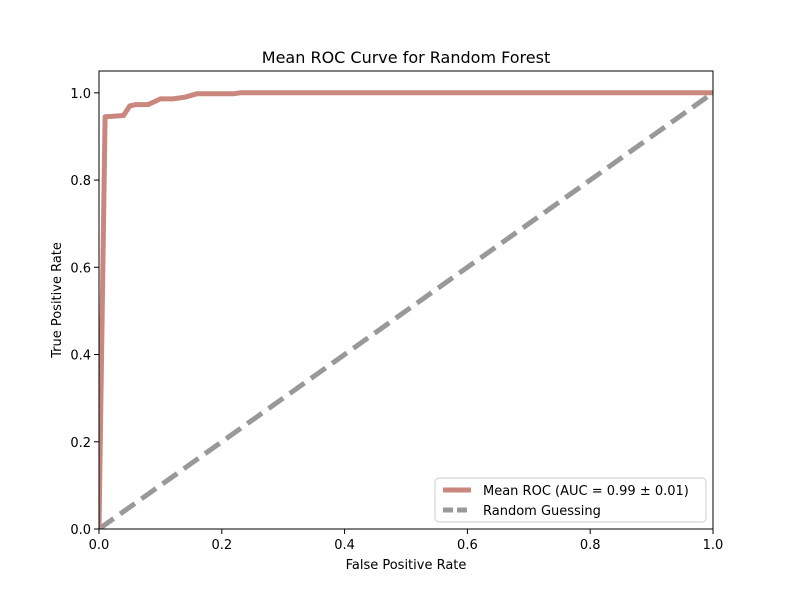  What do you see at coordinates (84, 312) in the screenshot?
I see `y-axis: 0.0 0.2 0.4 0.6 0.8 1.0` at bounding box center [84, 312].